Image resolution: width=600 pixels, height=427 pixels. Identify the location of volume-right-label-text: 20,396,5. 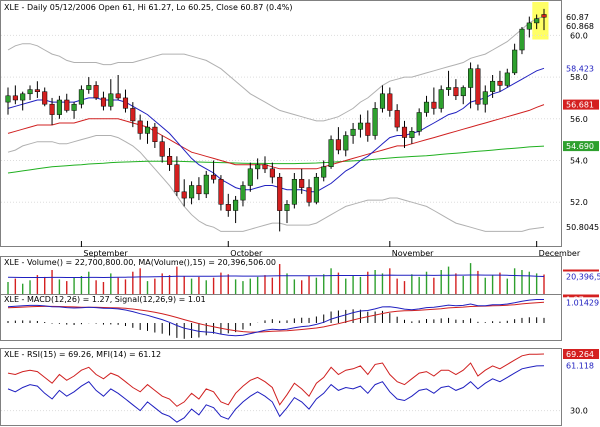
(583, 277).